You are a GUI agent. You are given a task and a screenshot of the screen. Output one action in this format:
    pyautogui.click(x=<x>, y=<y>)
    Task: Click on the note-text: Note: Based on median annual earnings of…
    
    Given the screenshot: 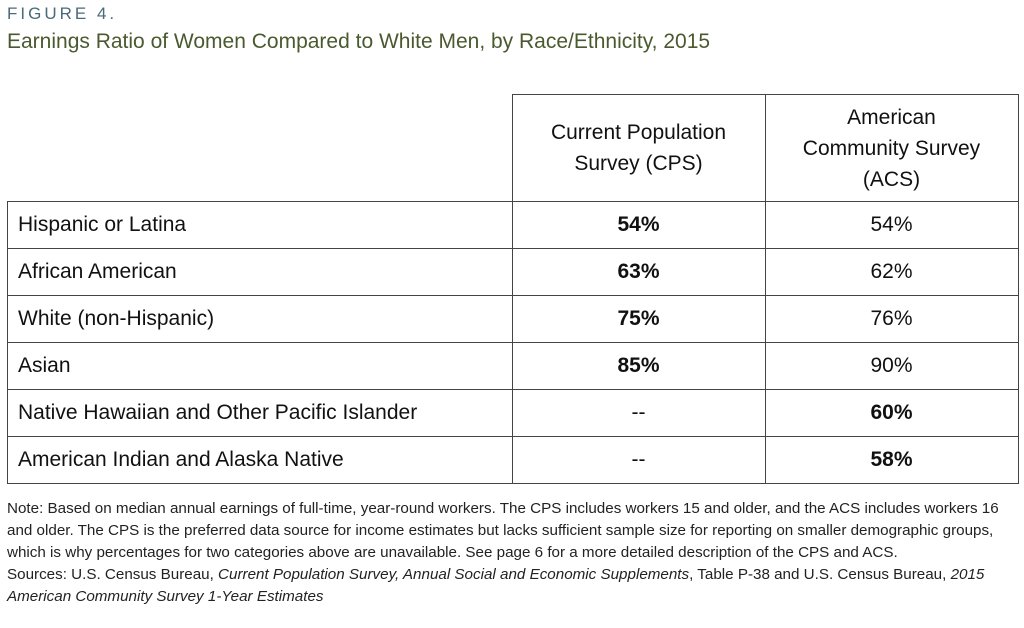 What is the action you would take?
    pyautogui.click(x=503, y=530)
    